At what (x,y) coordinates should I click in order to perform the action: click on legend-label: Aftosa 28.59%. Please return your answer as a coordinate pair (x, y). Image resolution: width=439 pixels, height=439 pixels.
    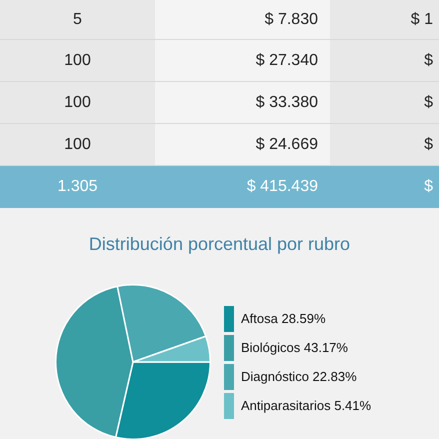
    Looking at the image, I should click on (283, 318).